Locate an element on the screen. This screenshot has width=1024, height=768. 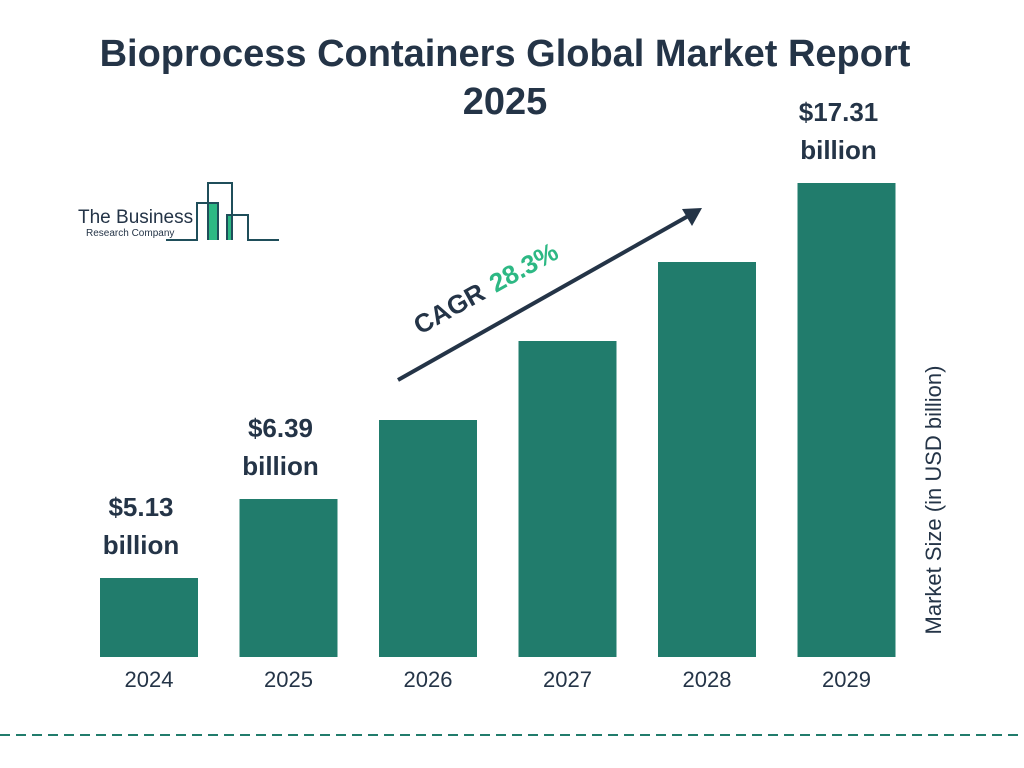
x-tick-label: 2027 is located at coordinates (567, 679).